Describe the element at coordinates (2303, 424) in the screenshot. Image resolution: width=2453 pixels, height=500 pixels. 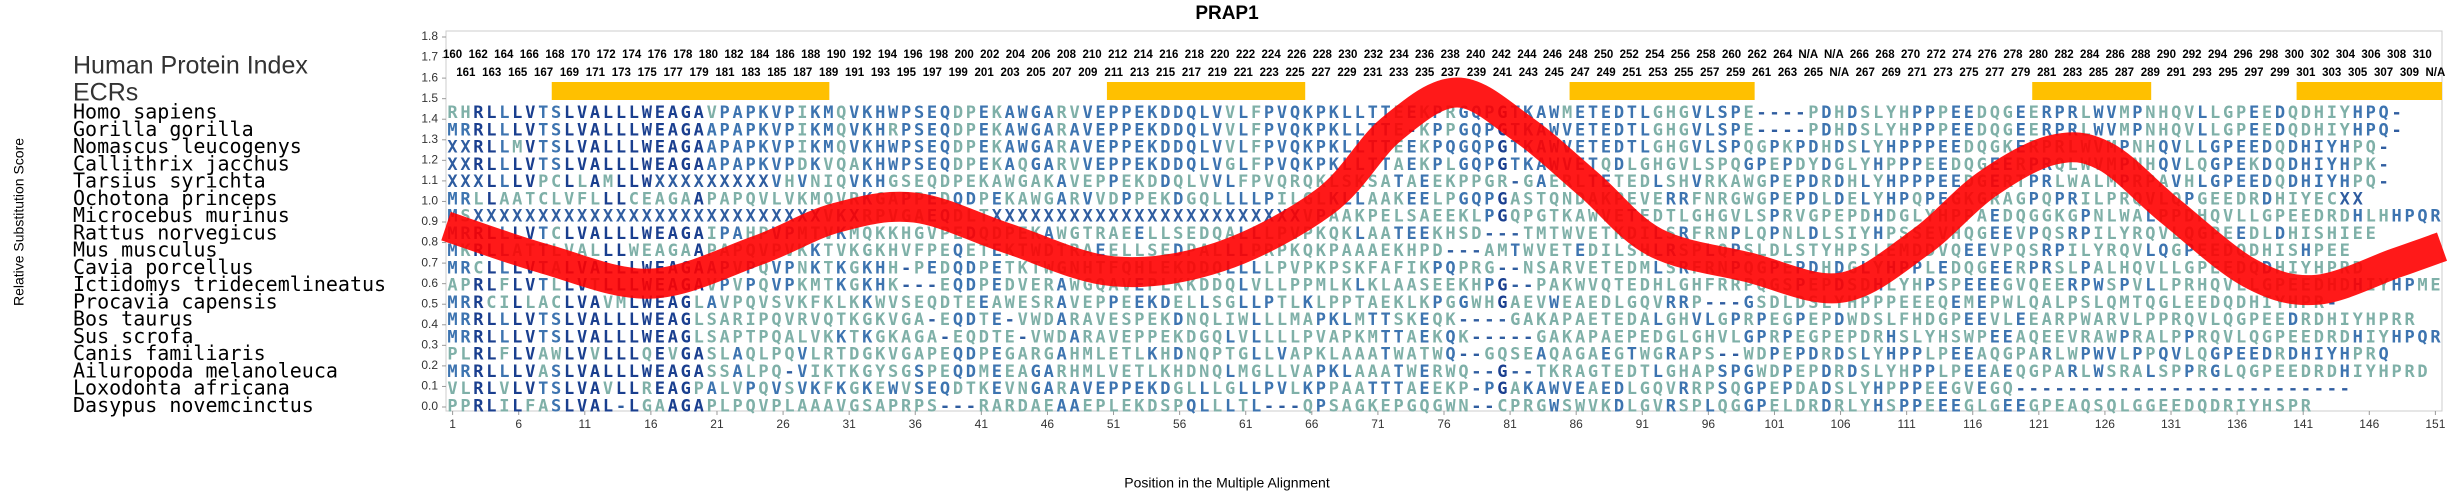
I see `x-tick-label: 141` at that location.